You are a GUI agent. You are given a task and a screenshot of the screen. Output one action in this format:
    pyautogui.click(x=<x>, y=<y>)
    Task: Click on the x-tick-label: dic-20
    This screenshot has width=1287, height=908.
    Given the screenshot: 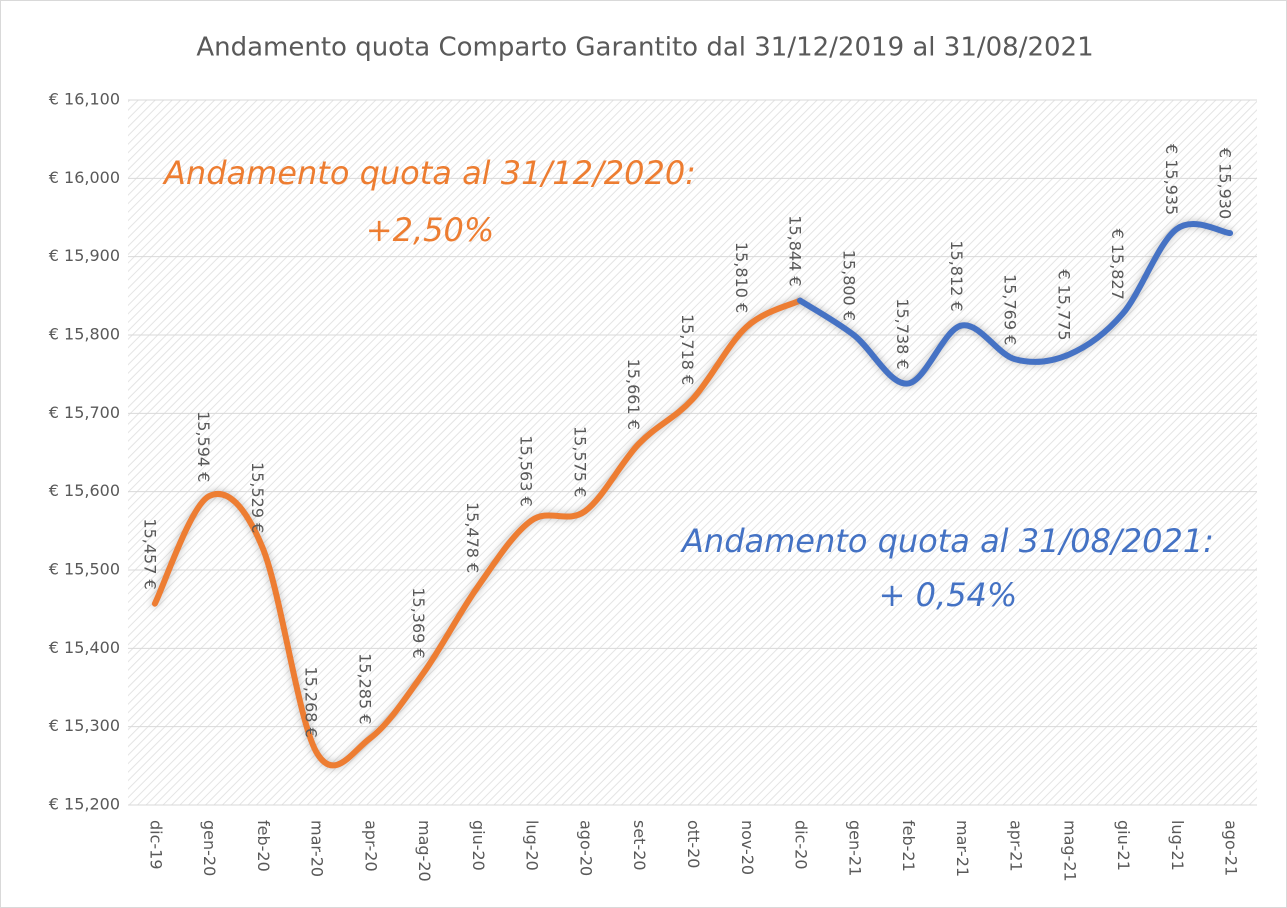 What is the action you would take?
    pyautogui.click(x=801, y=845)
    